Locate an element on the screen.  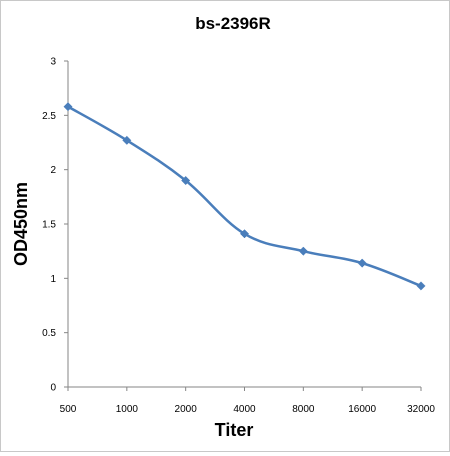
x-tick-label: 2000 is located at coordinates (186, 409).